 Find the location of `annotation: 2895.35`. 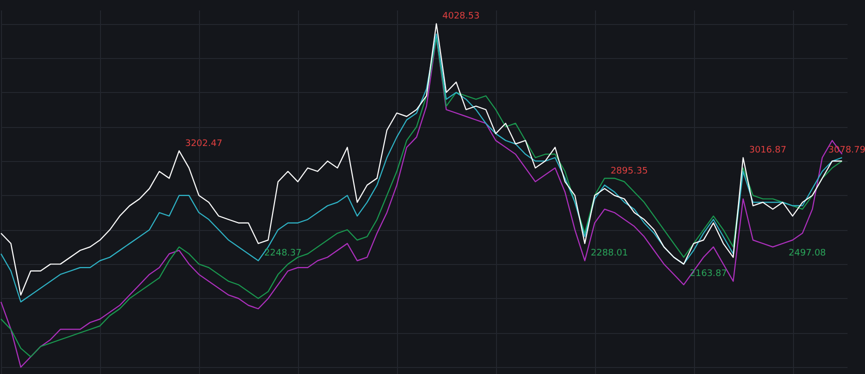

annotation: 2895.35 is located at coordinates (629, 171).